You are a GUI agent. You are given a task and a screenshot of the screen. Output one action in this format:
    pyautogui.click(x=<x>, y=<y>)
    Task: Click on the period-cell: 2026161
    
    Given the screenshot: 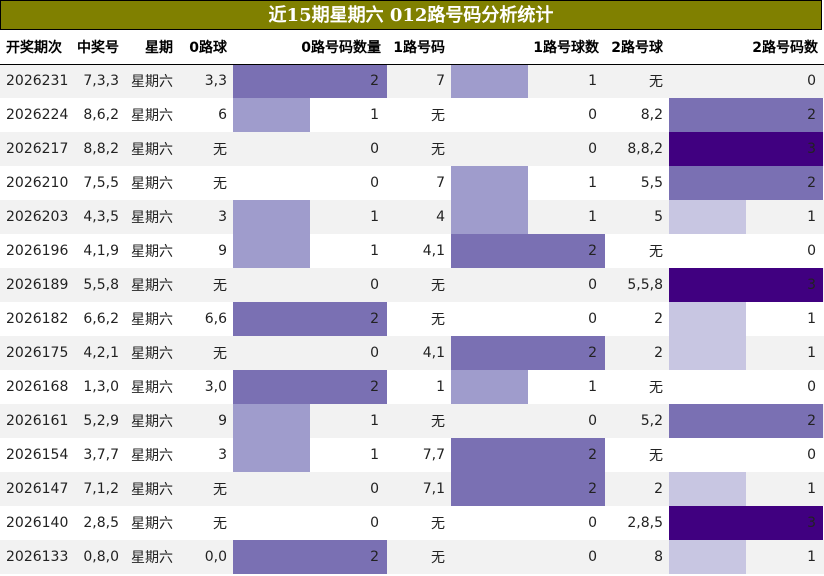 What is the action you would take?
    pyautogui.click(x=35, y=421)
    